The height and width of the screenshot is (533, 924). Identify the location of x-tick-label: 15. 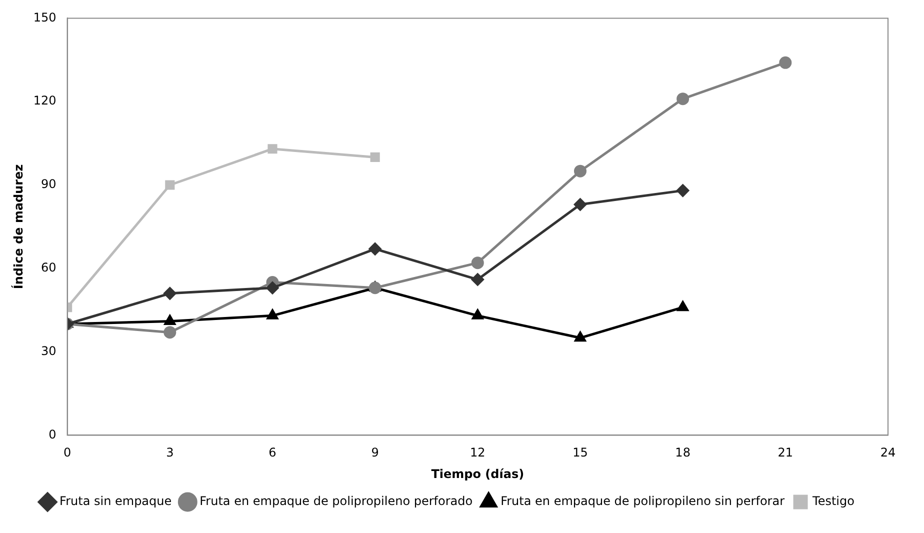
(580, 453).